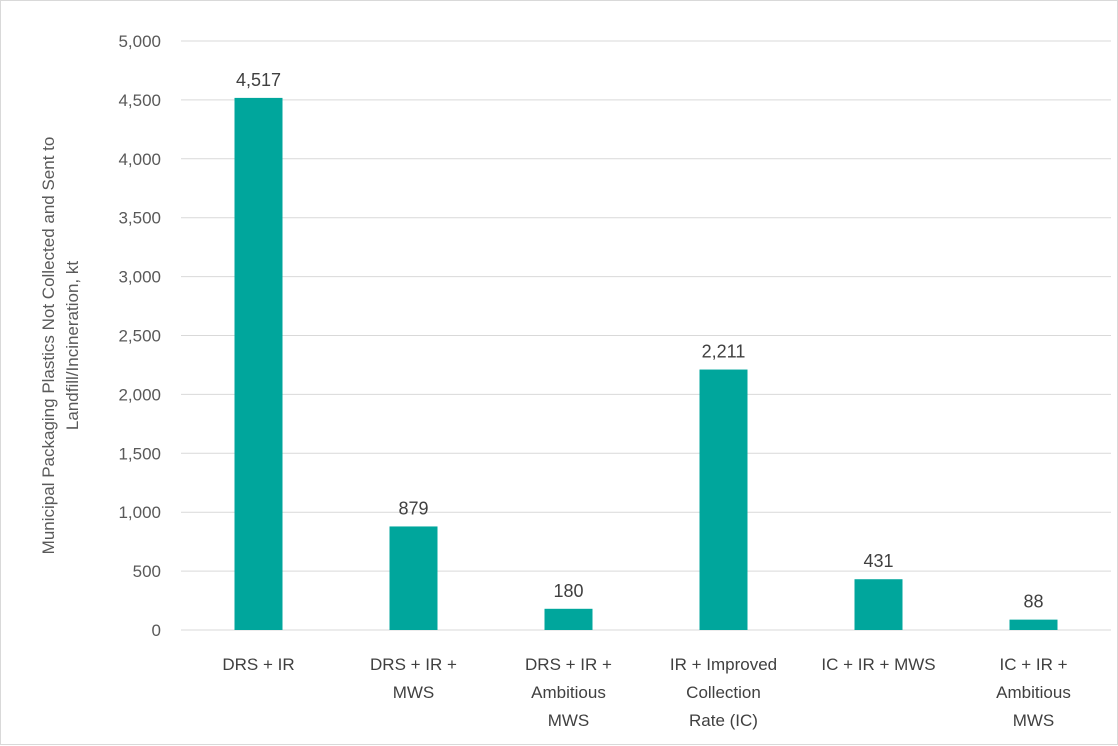  I want to click on x-category-label: DRS + IR + MWS, so click(413, 678).